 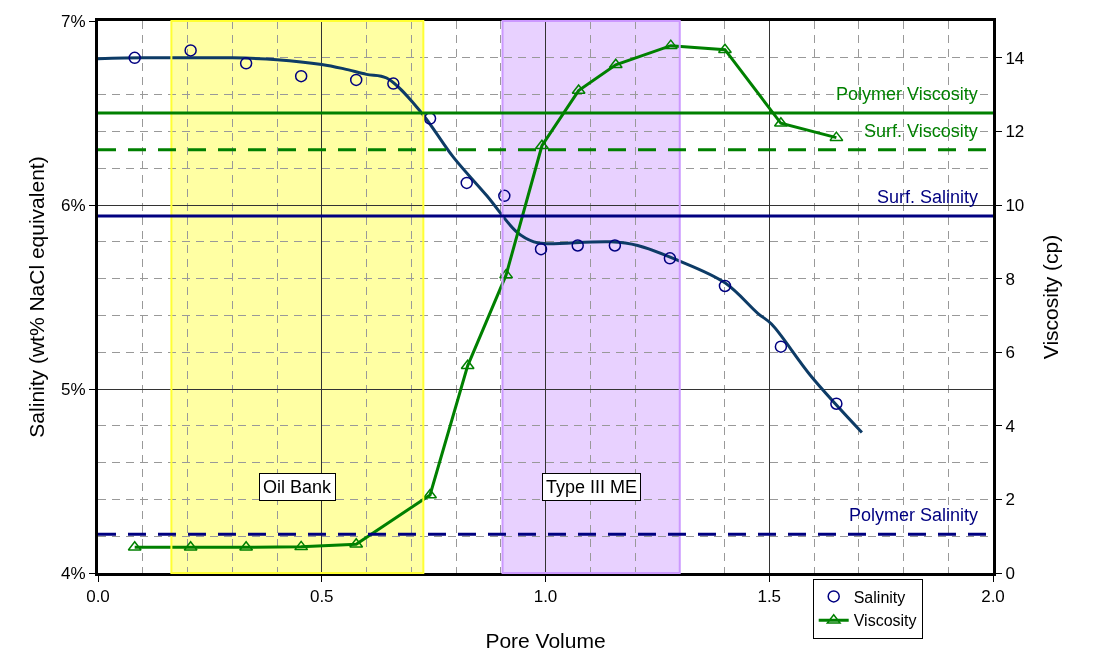 I want to click on x-tick-label: 2.0, so click(x=993, y=597).